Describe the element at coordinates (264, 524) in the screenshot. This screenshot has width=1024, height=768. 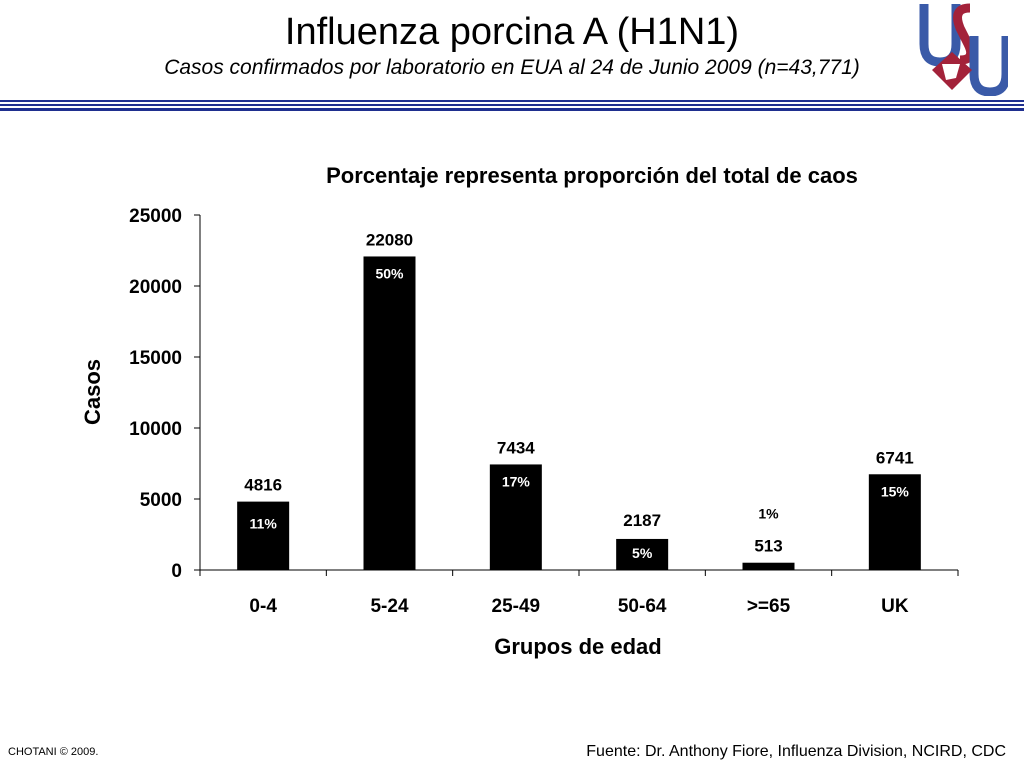
I see `bar-percent-label: 11%` at that location.